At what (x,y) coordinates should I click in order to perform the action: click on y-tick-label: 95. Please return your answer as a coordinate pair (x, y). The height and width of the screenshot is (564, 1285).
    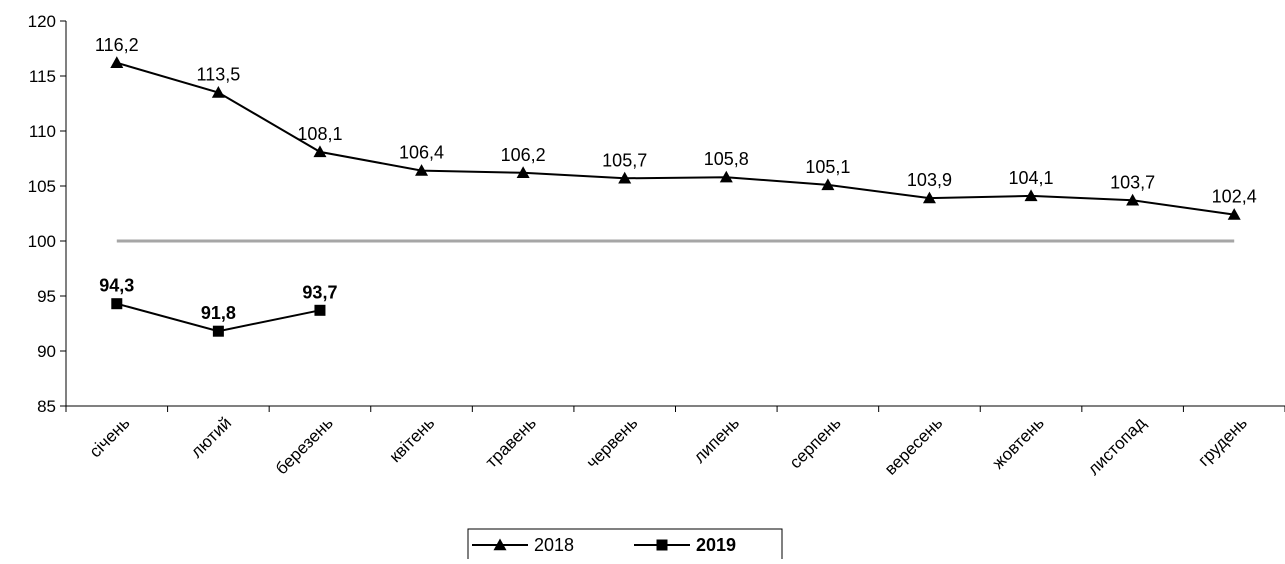
    Looking at the image, I should click on (46, 296).